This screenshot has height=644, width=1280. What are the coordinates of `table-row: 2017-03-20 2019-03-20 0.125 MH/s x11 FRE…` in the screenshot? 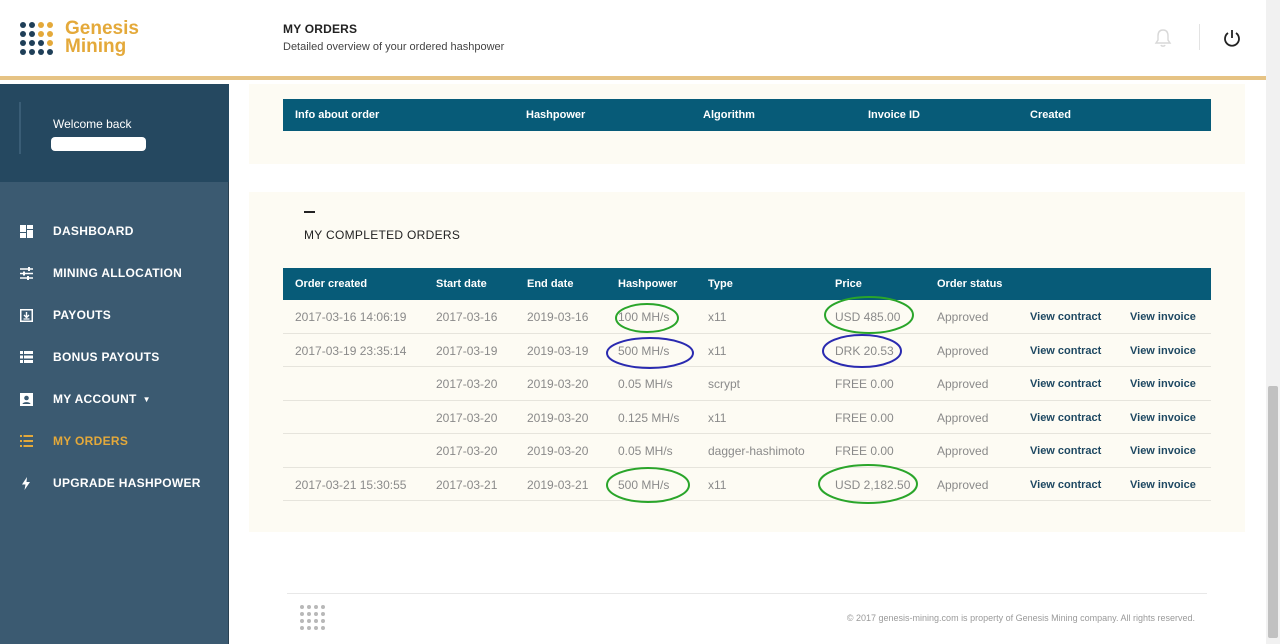 It's located at (747, 417).